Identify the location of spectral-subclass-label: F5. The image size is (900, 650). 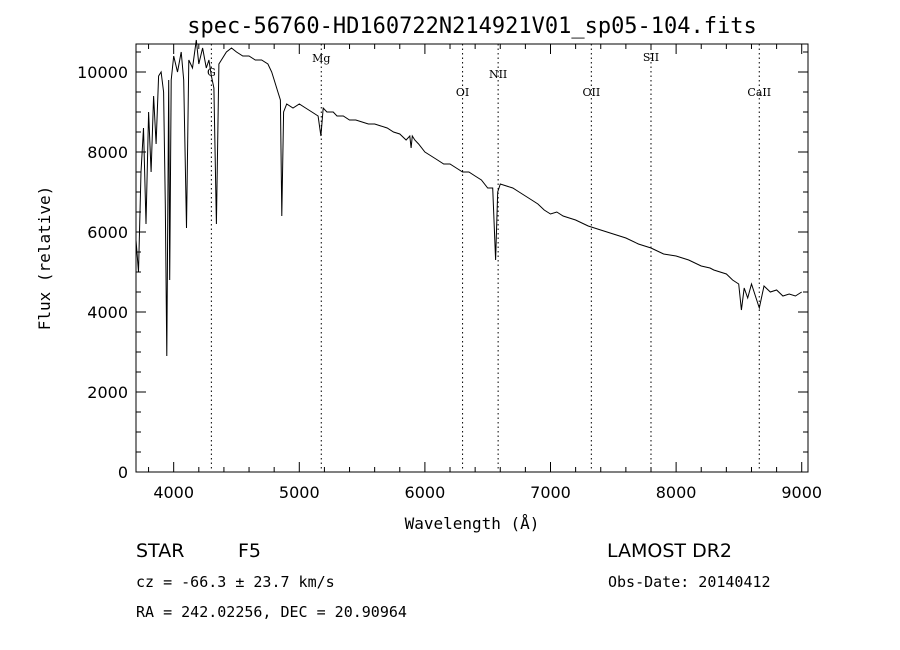
(250, 551).